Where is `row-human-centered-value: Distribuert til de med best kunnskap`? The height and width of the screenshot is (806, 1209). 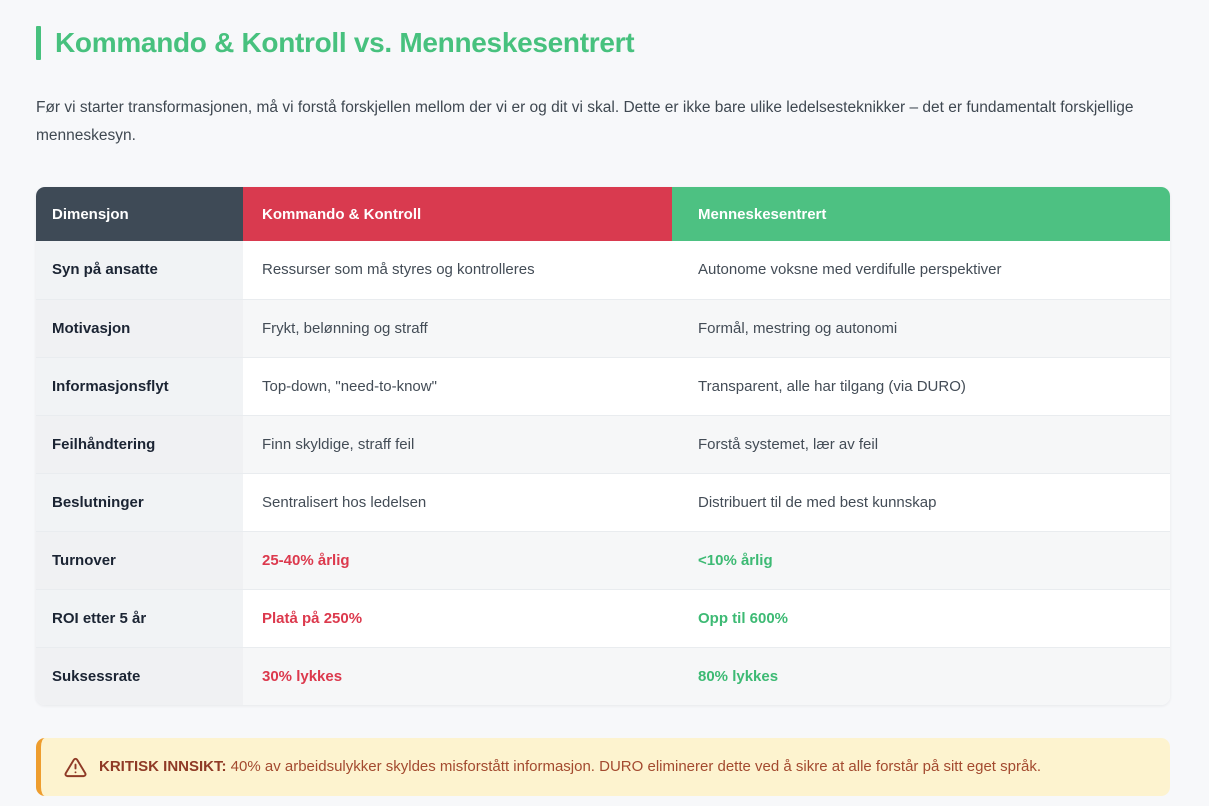 row-human-centered-value: Distribuert til de med best kunnskap is located at coordinates (921, 501).